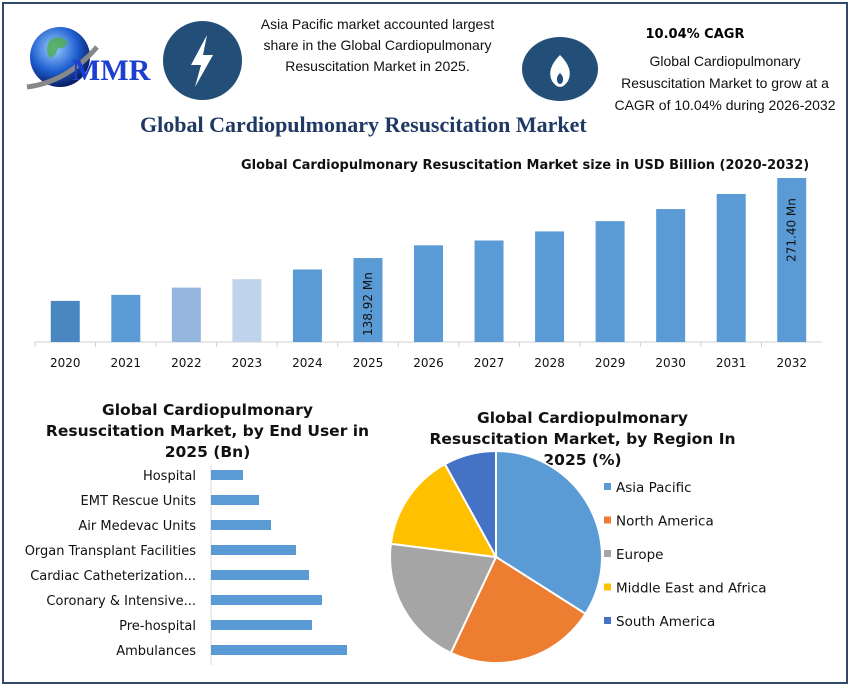 This screenshot has width=851, height=686. Describe the element at coordinates (671, 275) in the screenshot. I see `bar-2030` at that location.